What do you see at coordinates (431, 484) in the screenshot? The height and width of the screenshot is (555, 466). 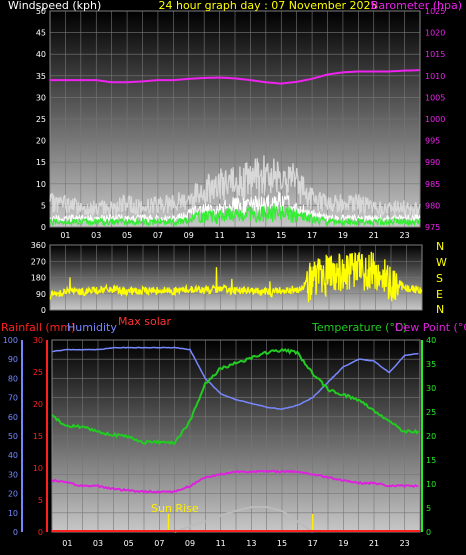 I see `temperature-y-tick: 10` at bounding box center [431, 484].